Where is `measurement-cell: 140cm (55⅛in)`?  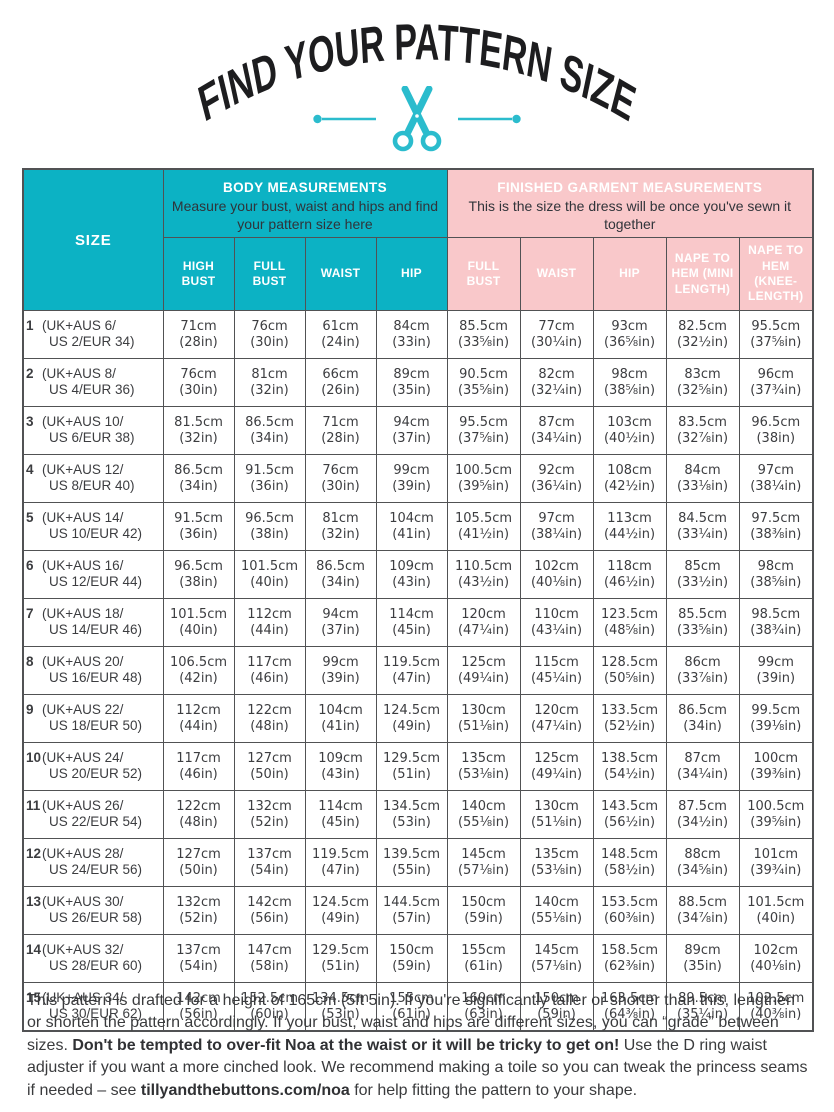
measurement-cell: 140cm (55⅛in) is located at coordinates (483, 814).